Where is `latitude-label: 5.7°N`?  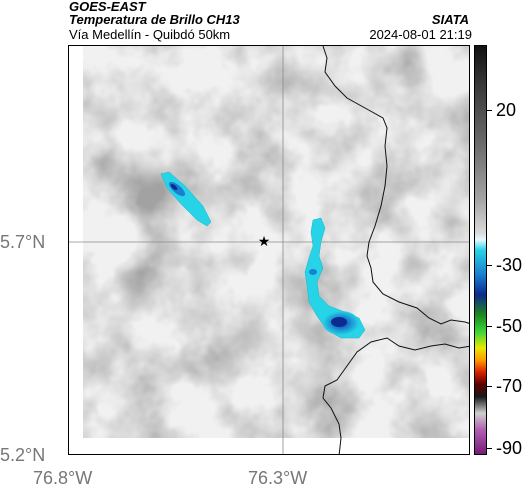 latitude-label: 5.7°N is located at coordinates (23, 242).